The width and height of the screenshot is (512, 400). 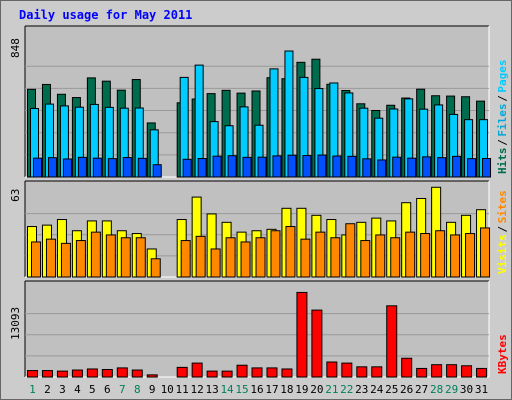 I want to click on day-label-29: 29, so click(x=451, y=389).